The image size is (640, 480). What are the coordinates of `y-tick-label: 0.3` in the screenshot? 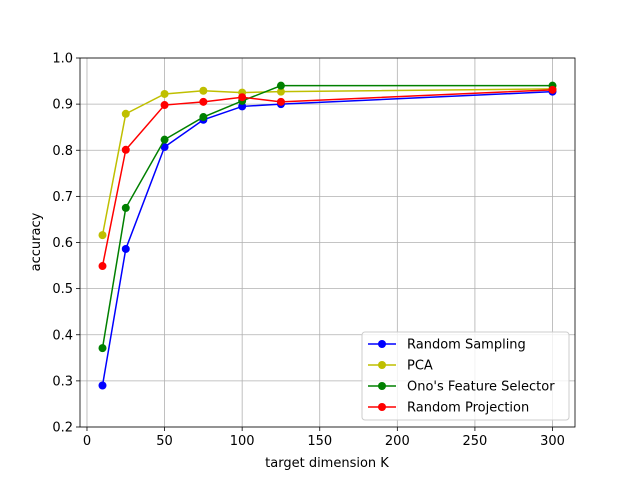 It's located at (62, 381).